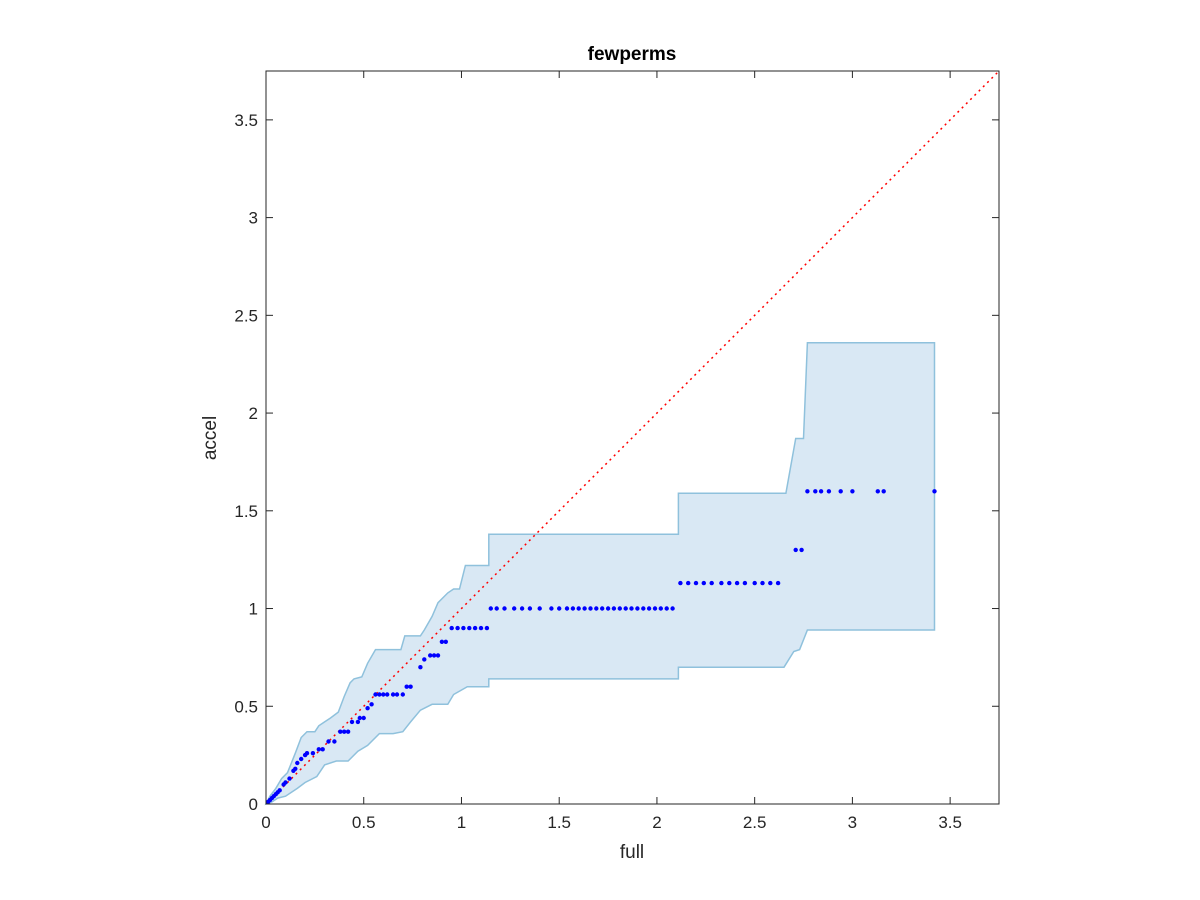  Describe the element at coordinates (632, 852) in the screenshot. I see `x-axis-label: full` at that location.